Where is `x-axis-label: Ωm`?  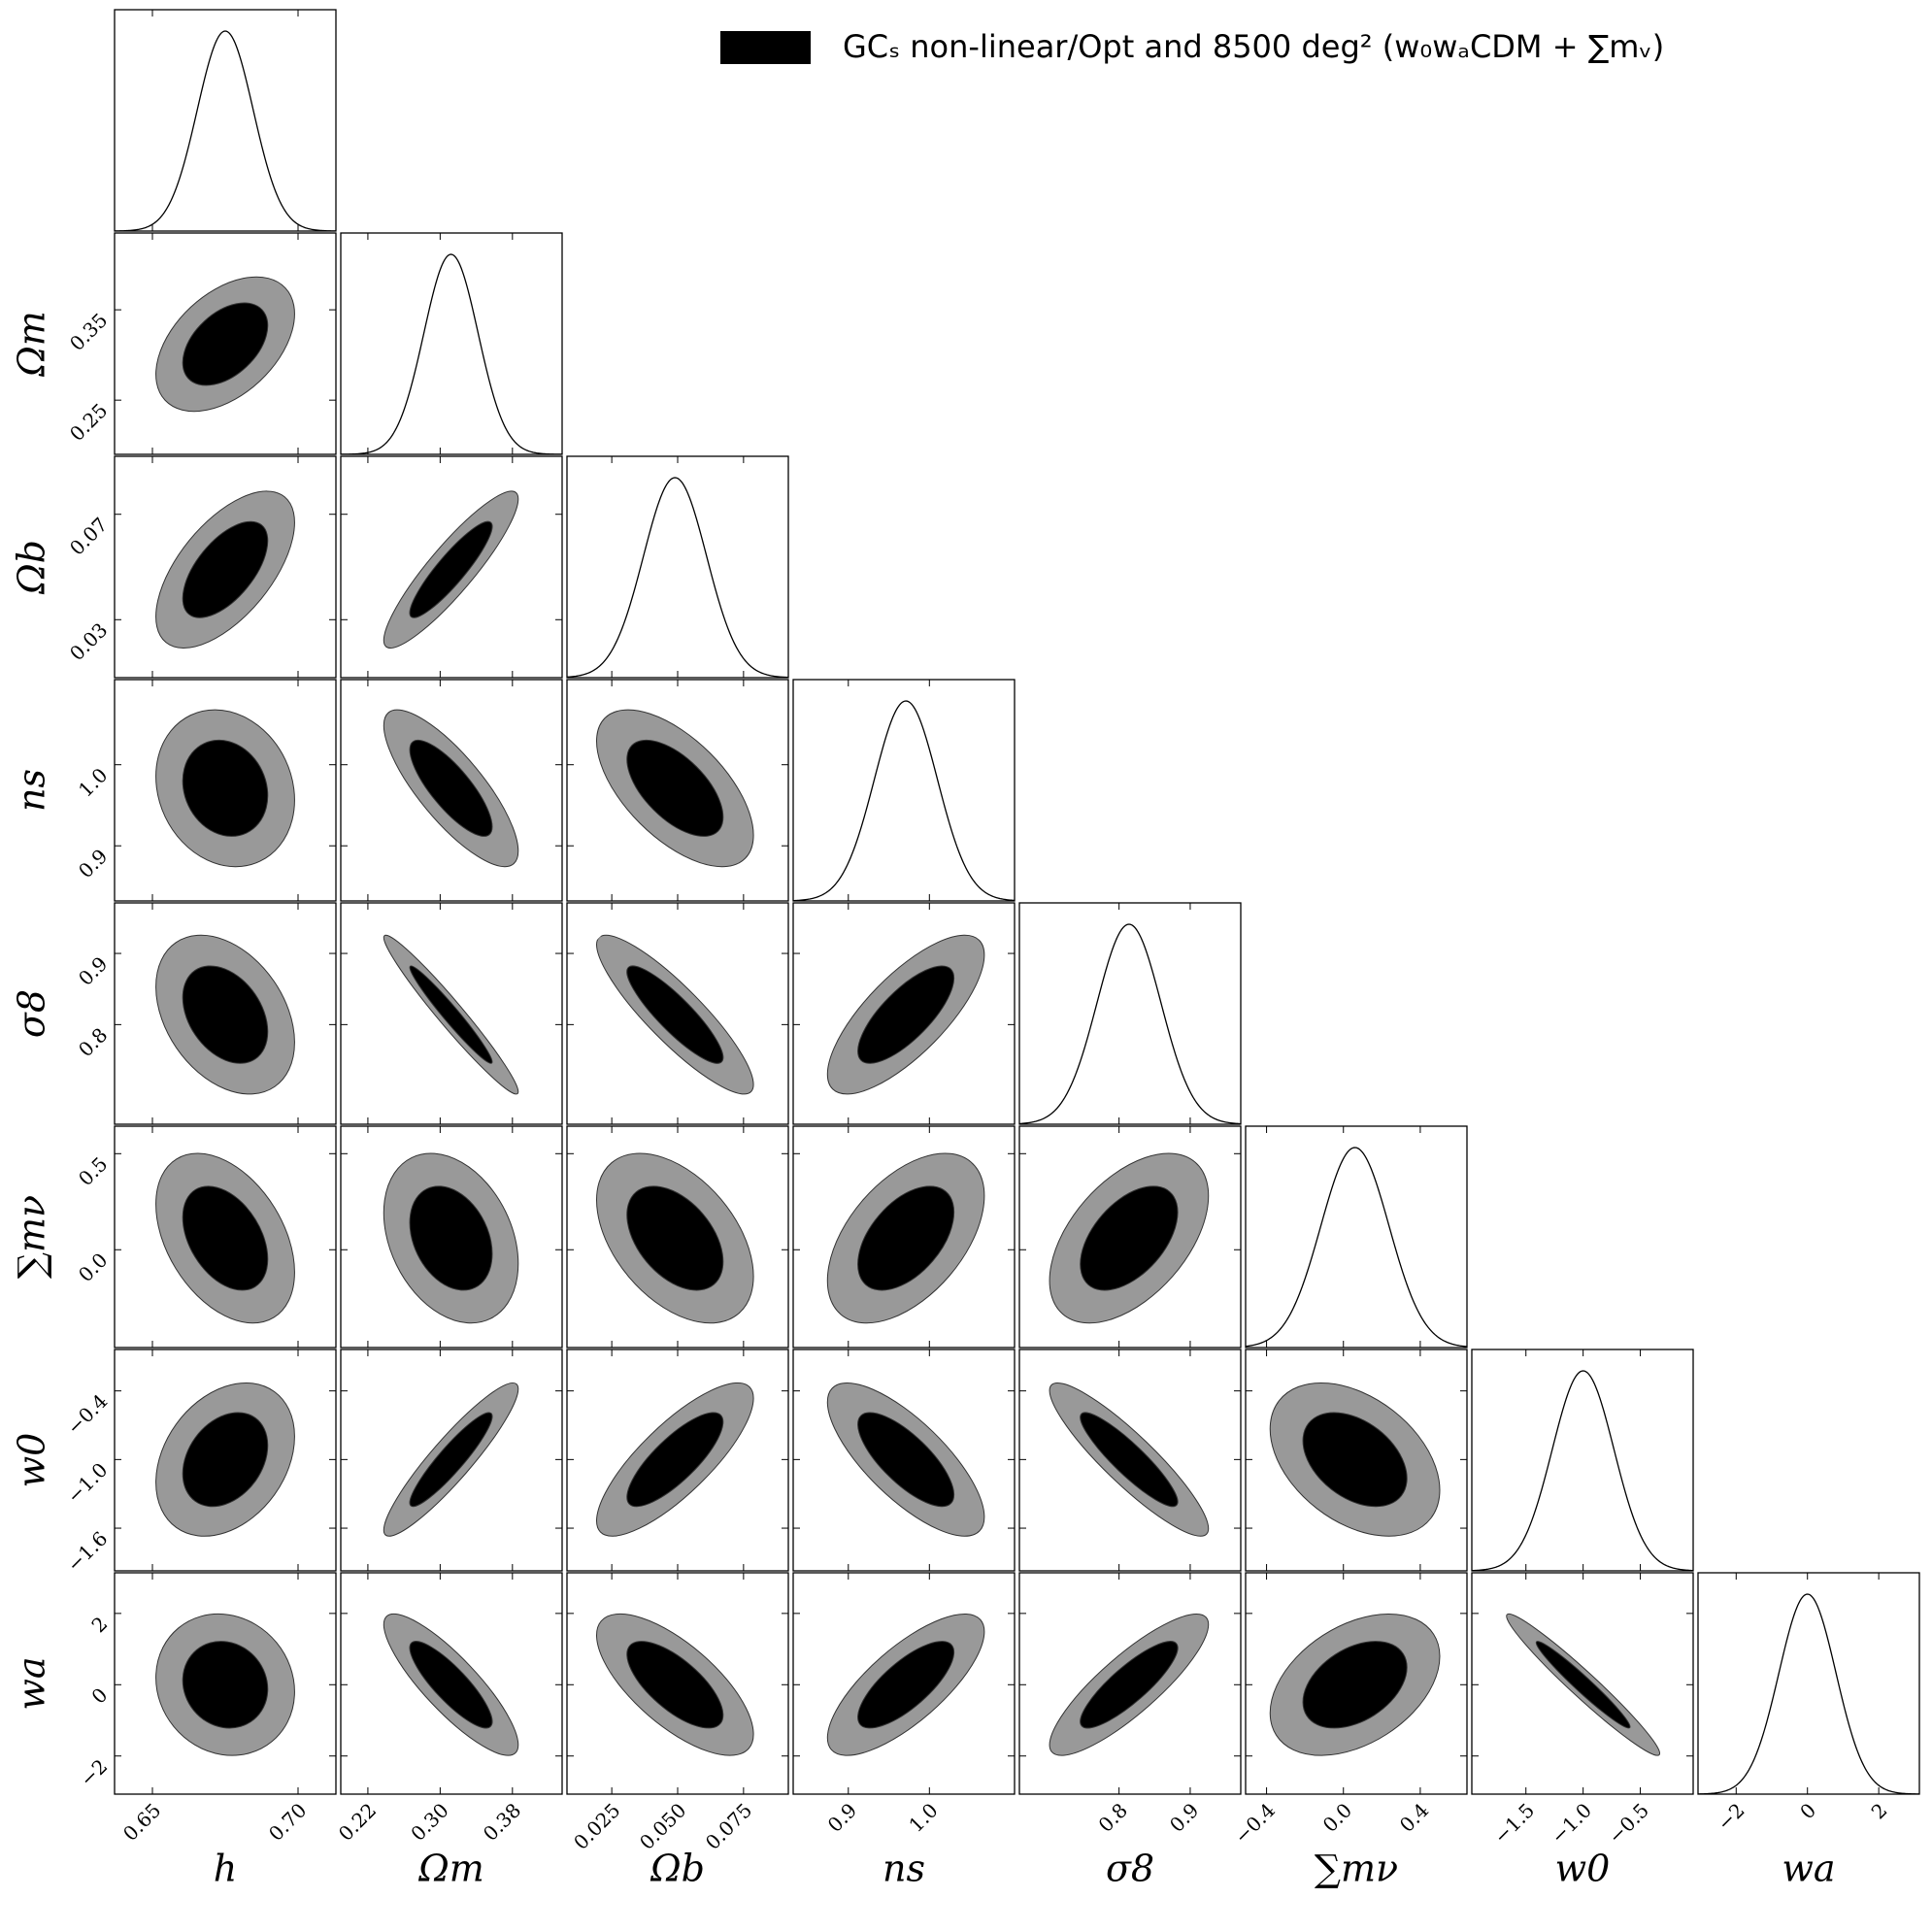
x-axis-label: Ωm is located at coordinates (451, 1869).